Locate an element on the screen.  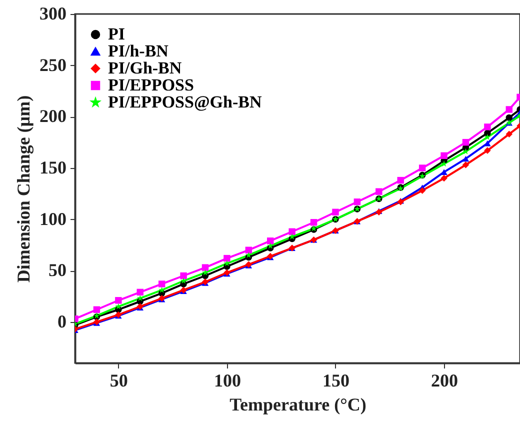
x-tick-label: 100 is located at coordinates (227, 380).